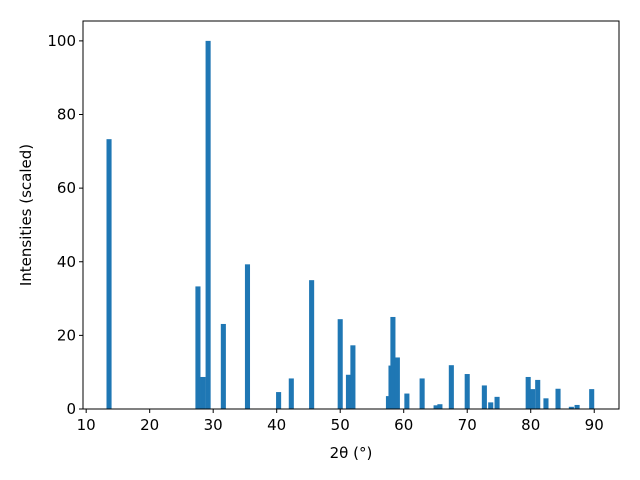 This screenshot has height=480, width=640. I want to click on x-axis-label: 2θ (°), so click(351, 453).